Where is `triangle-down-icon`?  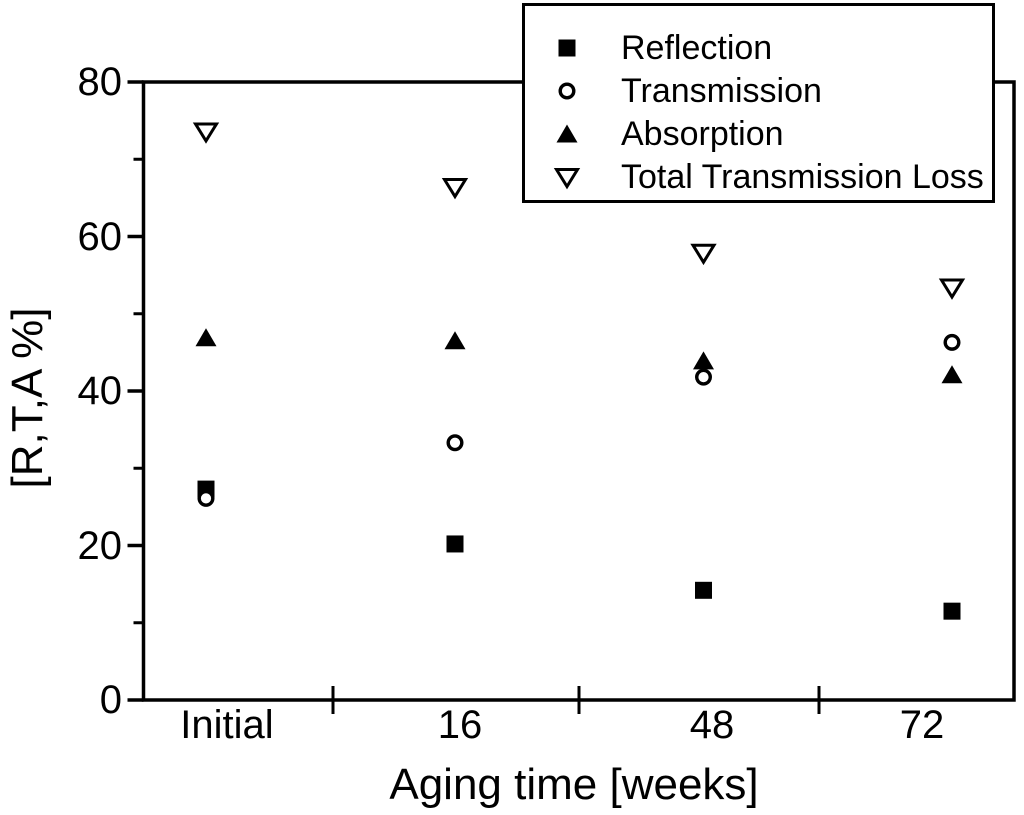 triangle-down-icon is located at coordinates (567, 178).